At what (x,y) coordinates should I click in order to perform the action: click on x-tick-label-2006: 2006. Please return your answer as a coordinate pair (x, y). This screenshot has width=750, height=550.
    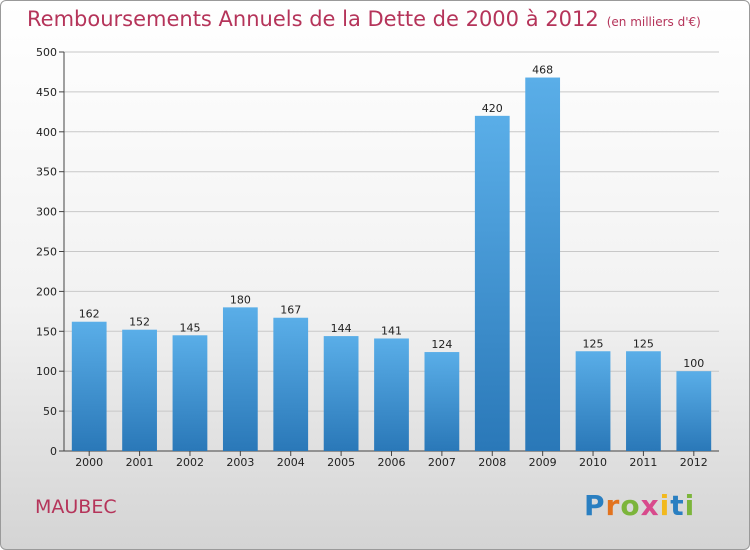
    Looking at the image, I should click on (392, 462).